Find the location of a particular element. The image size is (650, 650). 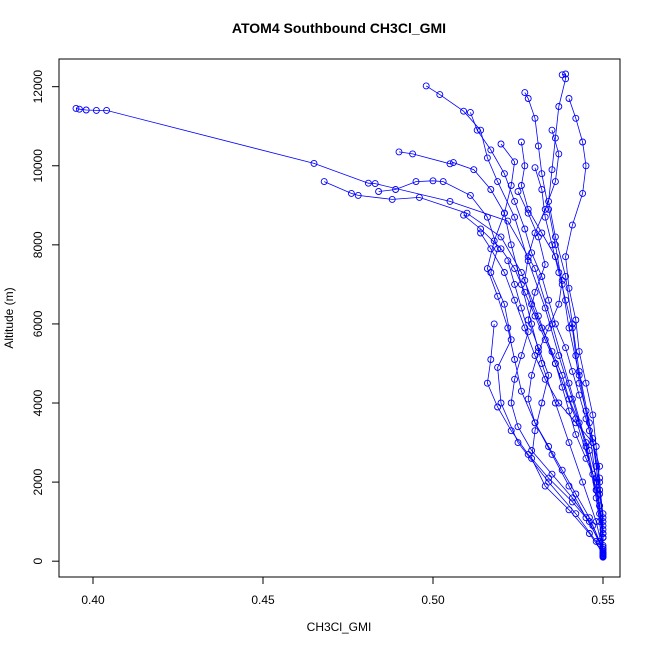

y-tick-label: 4000 is located at coordinates (38, 402).